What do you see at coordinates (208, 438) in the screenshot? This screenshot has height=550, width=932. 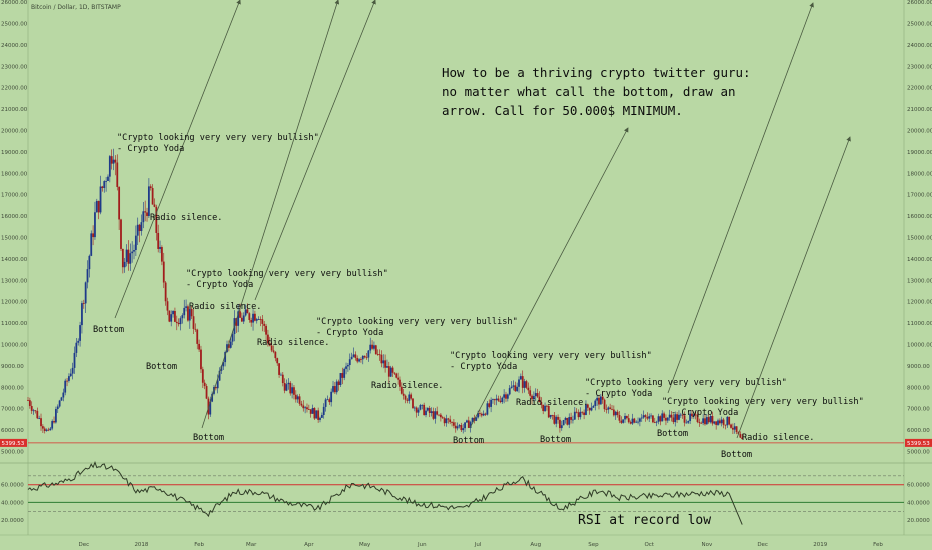 I see `bottom-label-3: Bottom` at bounding box center [208, 438].